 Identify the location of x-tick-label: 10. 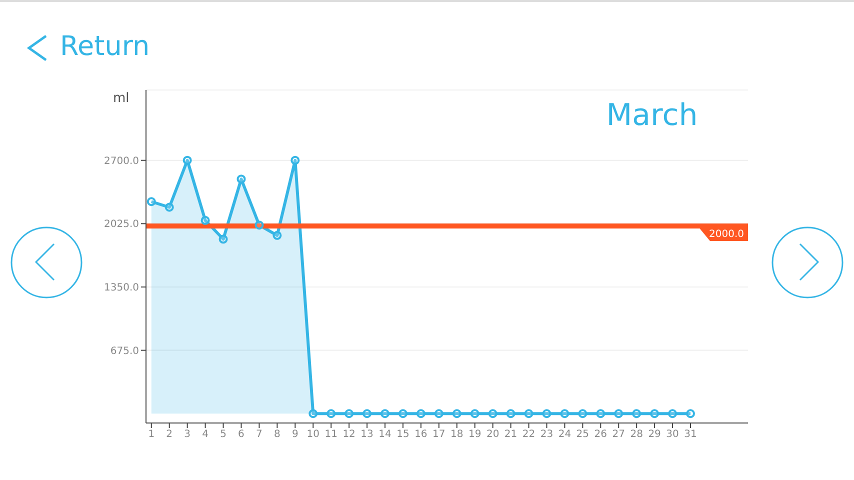
(313, 434).